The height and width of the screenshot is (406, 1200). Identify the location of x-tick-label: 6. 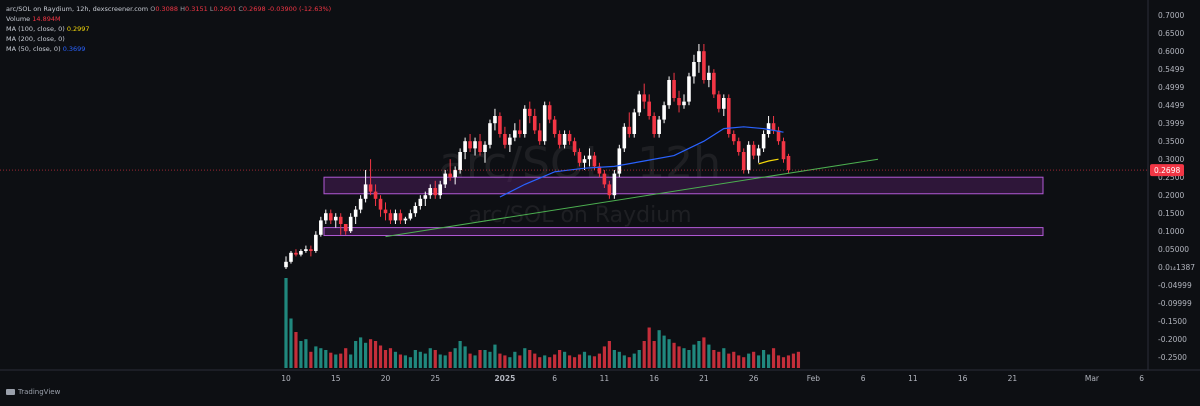
(1141, 378).